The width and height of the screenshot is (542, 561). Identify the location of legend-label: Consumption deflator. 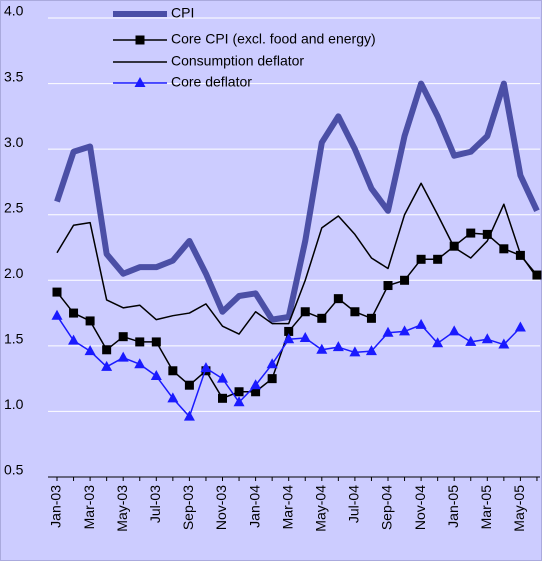
(237, 61).